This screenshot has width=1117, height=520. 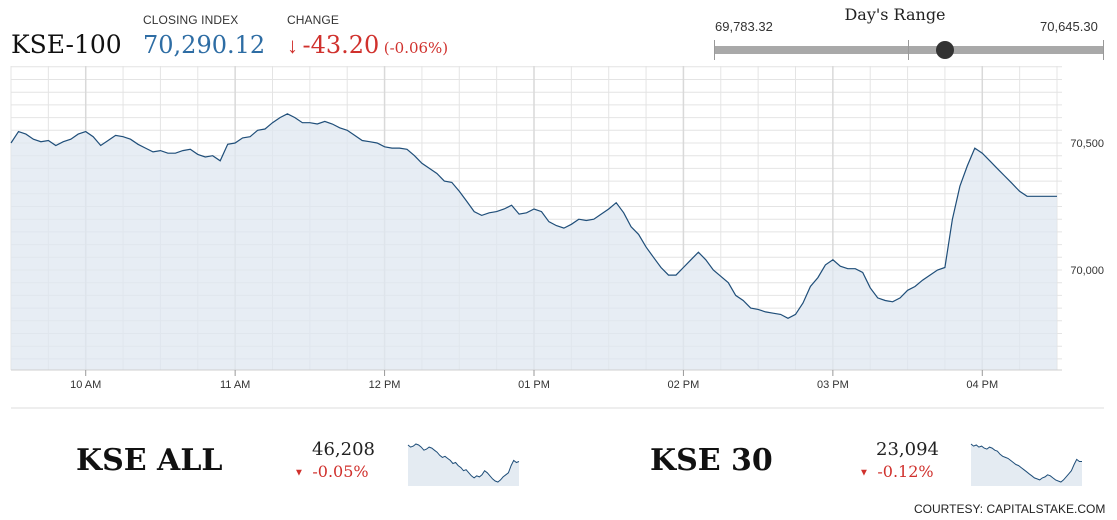 I want to click on kse-30-sparkline, so click(x=1026, y=464).